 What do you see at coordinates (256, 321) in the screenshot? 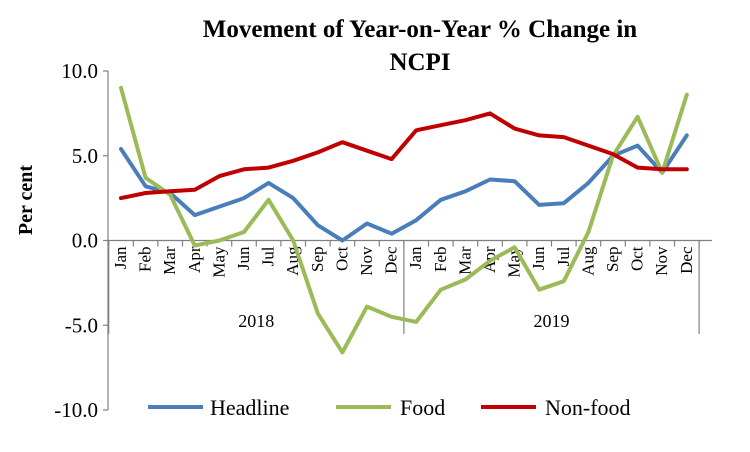
I see `year-label: 2018` at bounding box center [256, 321].